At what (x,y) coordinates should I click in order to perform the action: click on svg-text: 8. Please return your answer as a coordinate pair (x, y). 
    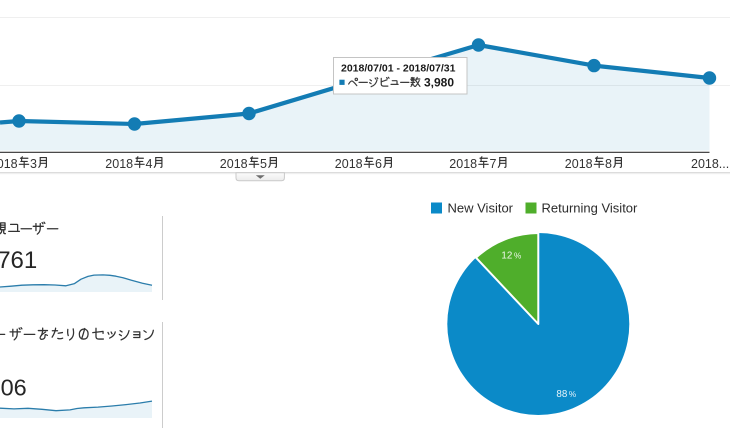
    Looking at the image, I should click on (608, 164).